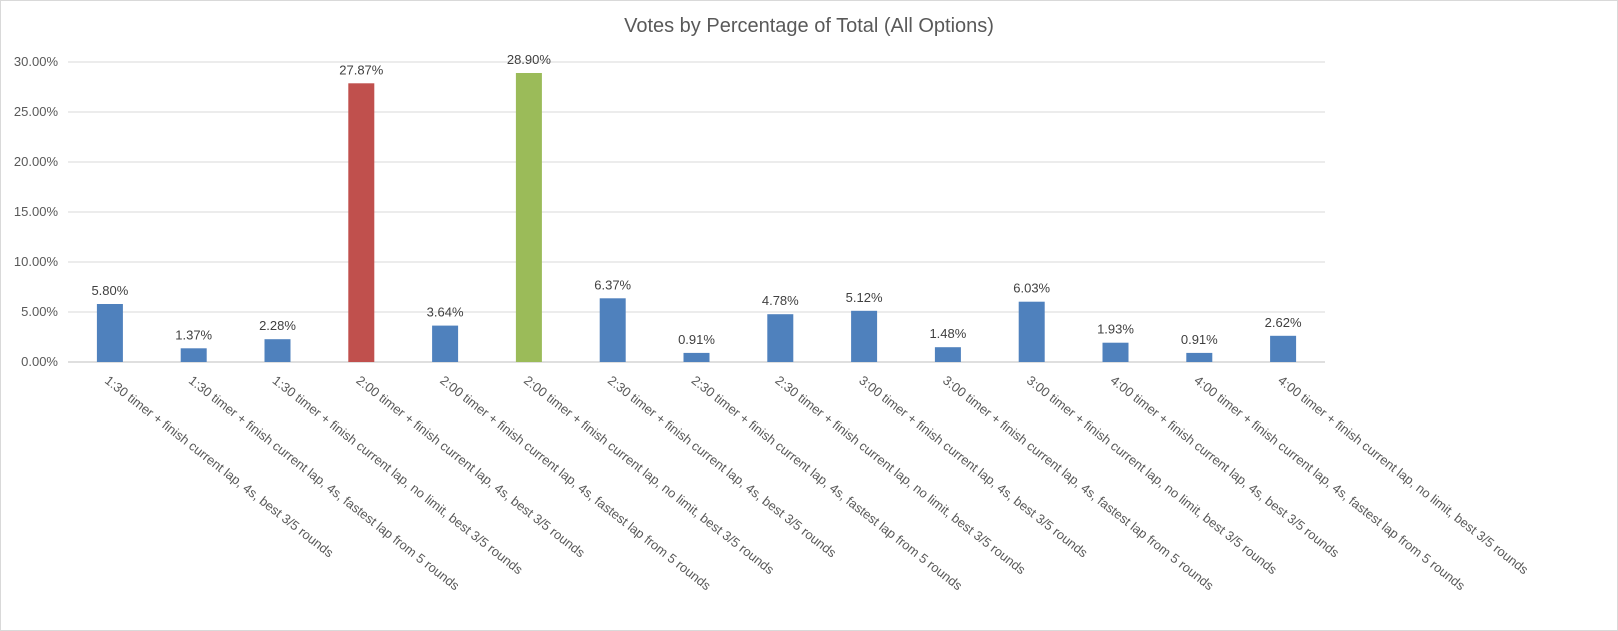 The width and height of the screenshot is (1618, 631). I want to click on y-tick-label: 10.00%, so click(36, 261).